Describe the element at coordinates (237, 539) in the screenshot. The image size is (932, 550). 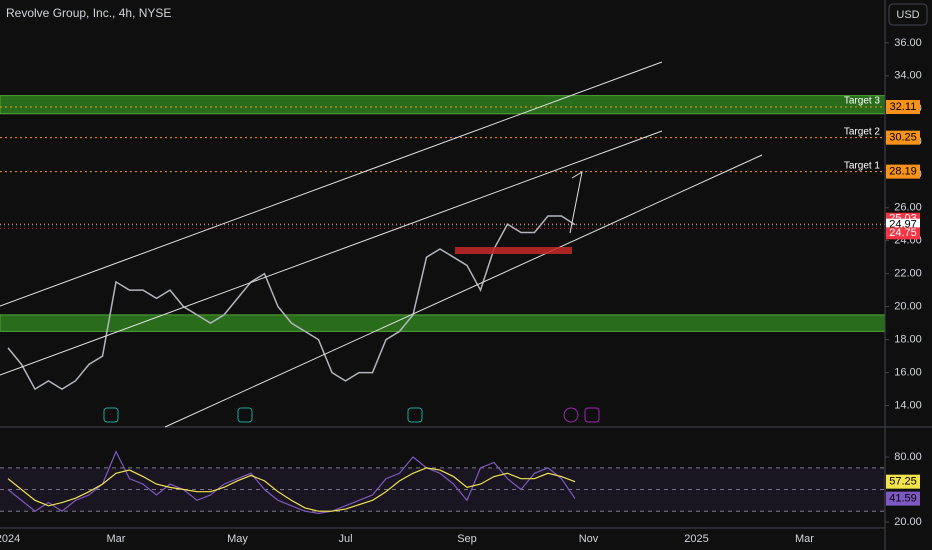
I see `x-tick-label: May` at that location.